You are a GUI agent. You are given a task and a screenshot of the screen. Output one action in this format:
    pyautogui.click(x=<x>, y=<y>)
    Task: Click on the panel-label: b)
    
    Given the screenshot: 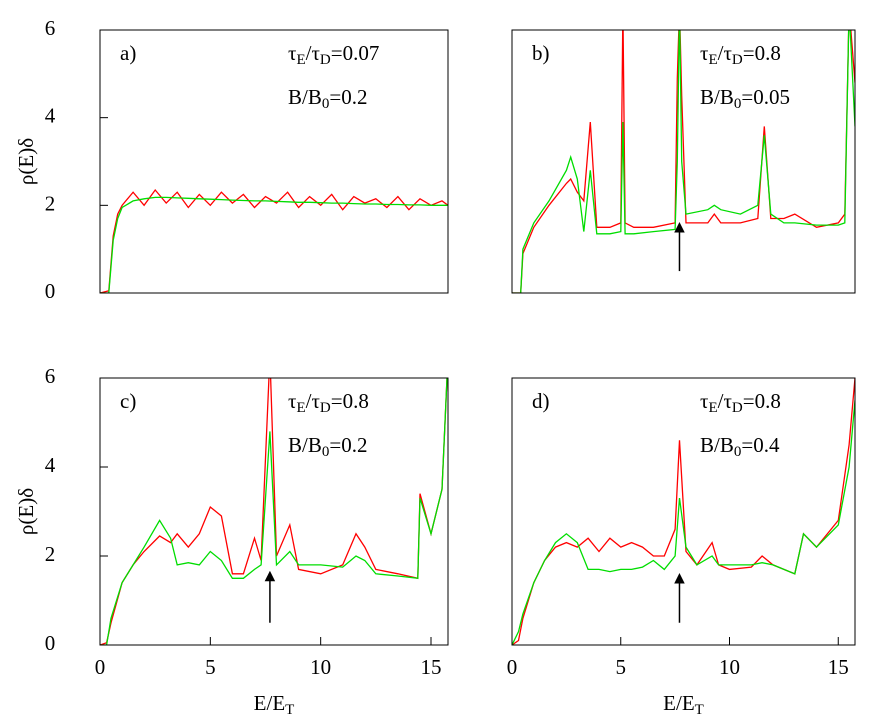 What is the action you would take?
    pyautogui.click(x=541, y=53)
    